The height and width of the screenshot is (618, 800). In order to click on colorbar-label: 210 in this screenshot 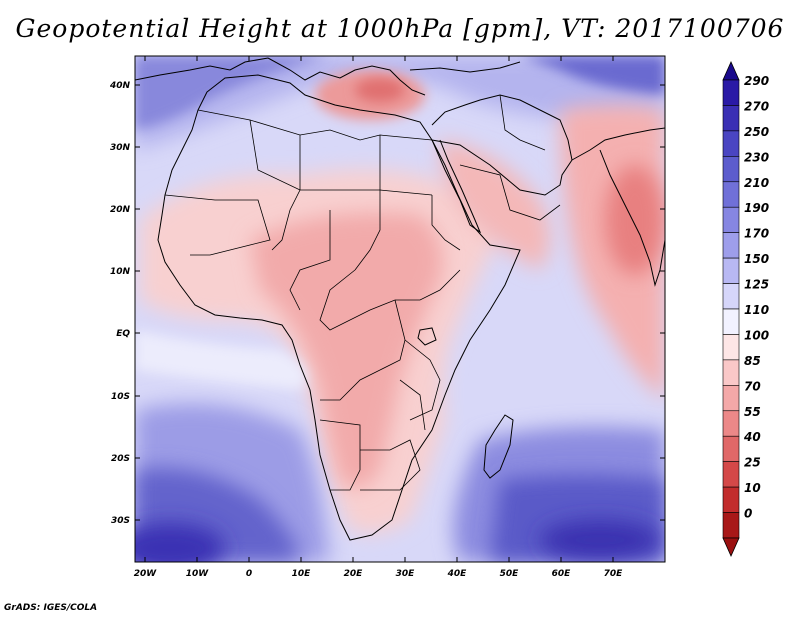, I will do `click(756, 183)`.